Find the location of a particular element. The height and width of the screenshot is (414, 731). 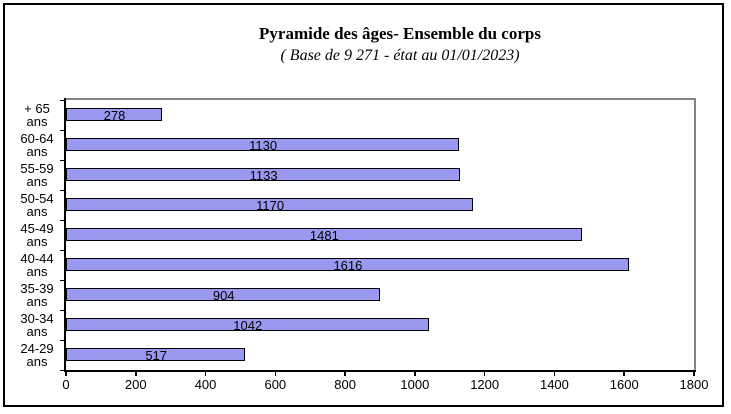

chart-title: Pyramide des âges- Ensemble du corps is located at coordinates (400, 33).